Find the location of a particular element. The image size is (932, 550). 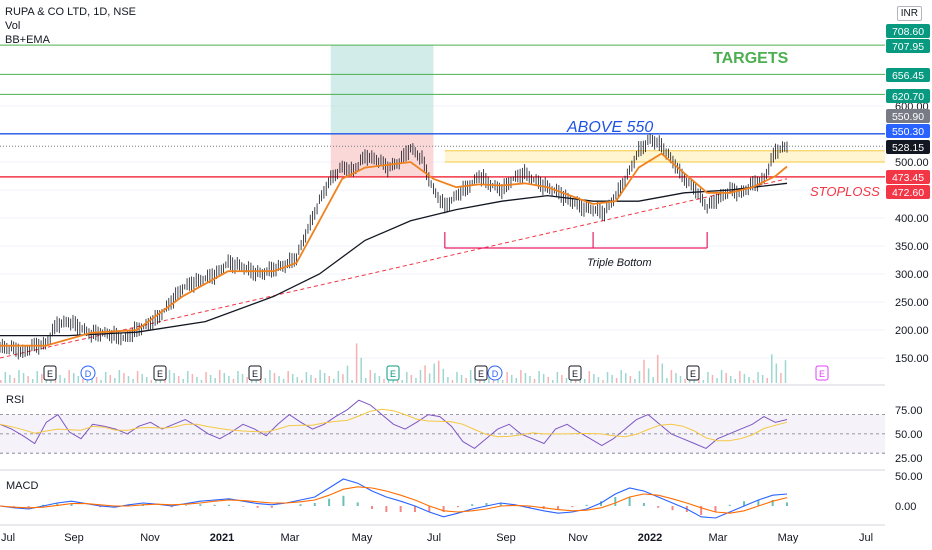

macd-line is located at coordinates (394, 498).